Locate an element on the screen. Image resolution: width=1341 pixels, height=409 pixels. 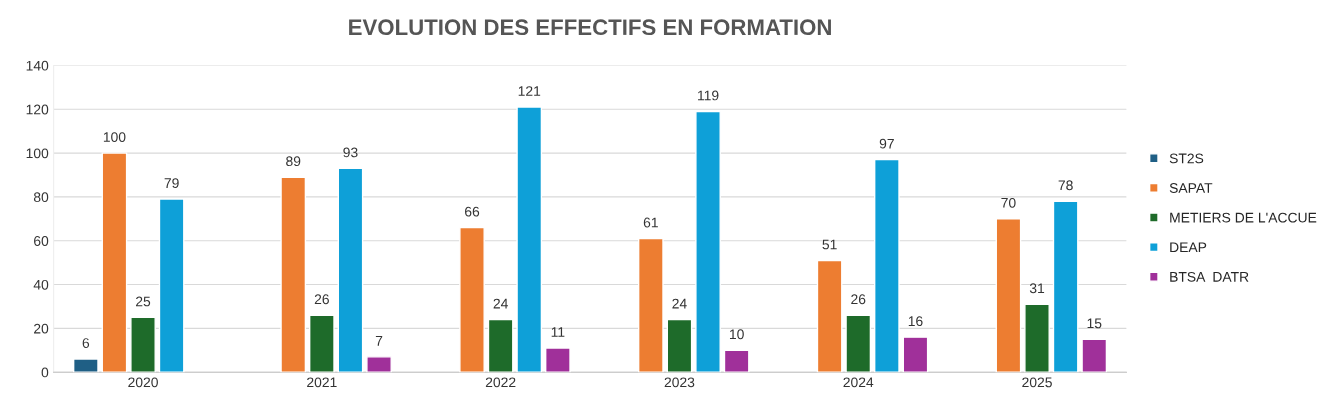
y-tick-label: 140 is located at coordinates (37, 65).